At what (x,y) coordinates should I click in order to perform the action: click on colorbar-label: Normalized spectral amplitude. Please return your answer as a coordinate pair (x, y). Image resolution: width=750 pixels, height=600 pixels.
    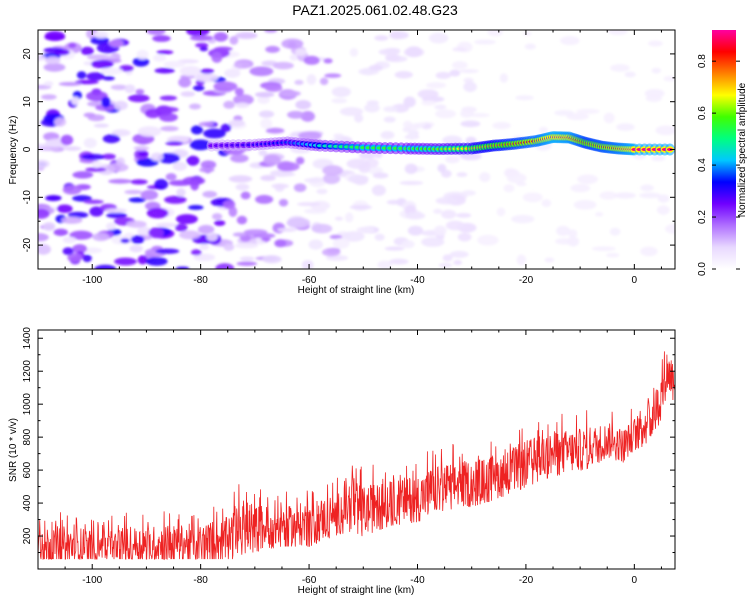
    Looking at the image, I should click on (742, 149).